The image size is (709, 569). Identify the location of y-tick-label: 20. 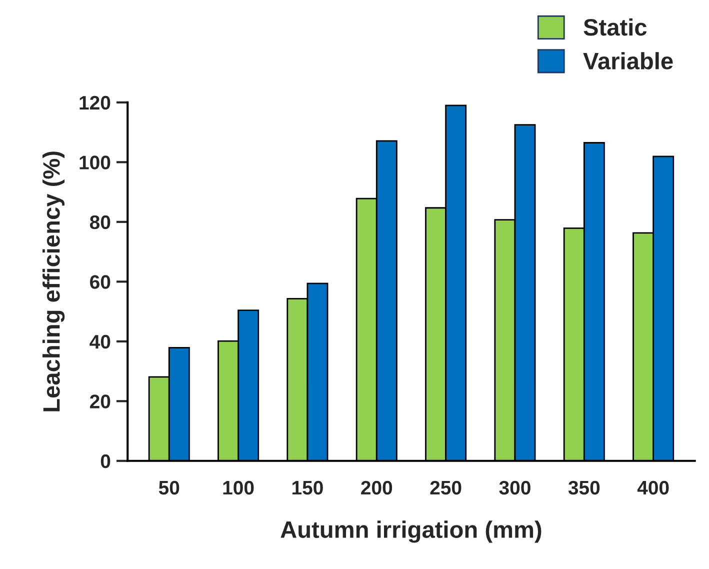
(100, 401).